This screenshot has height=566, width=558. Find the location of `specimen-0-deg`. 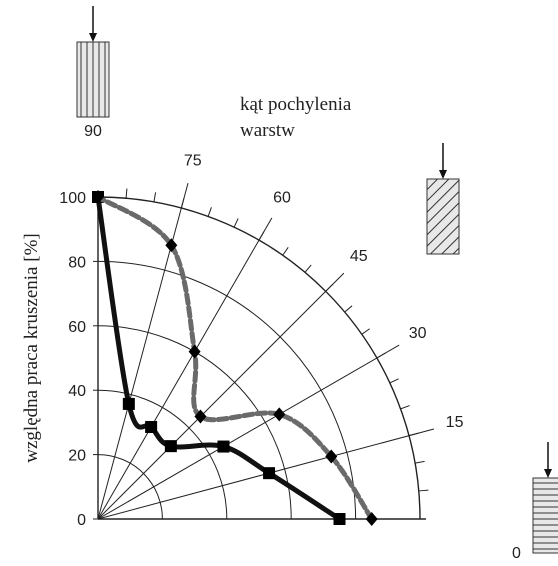

specimen-0-deg is located at coordinates (545, 498).